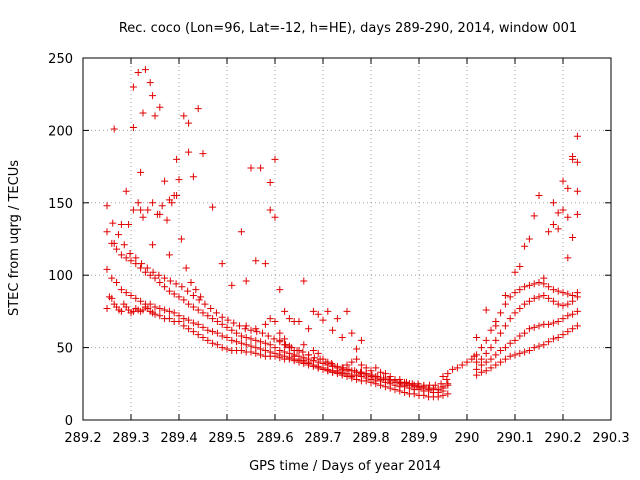 The width and height of the screenshot is (640, 480). Describe the element at coordinates (64, 349) in the screenshot. I see `y-tick-label: 50` at that location.